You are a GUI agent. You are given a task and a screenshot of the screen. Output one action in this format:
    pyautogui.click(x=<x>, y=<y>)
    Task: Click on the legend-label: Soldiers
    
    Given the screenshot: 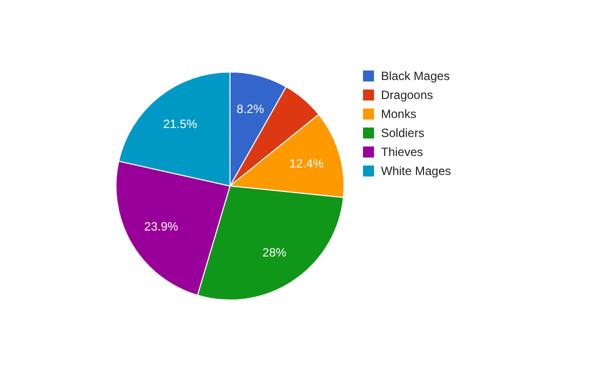 What is the action you would take?
    pyautogui.click(x=402, y=133)
    